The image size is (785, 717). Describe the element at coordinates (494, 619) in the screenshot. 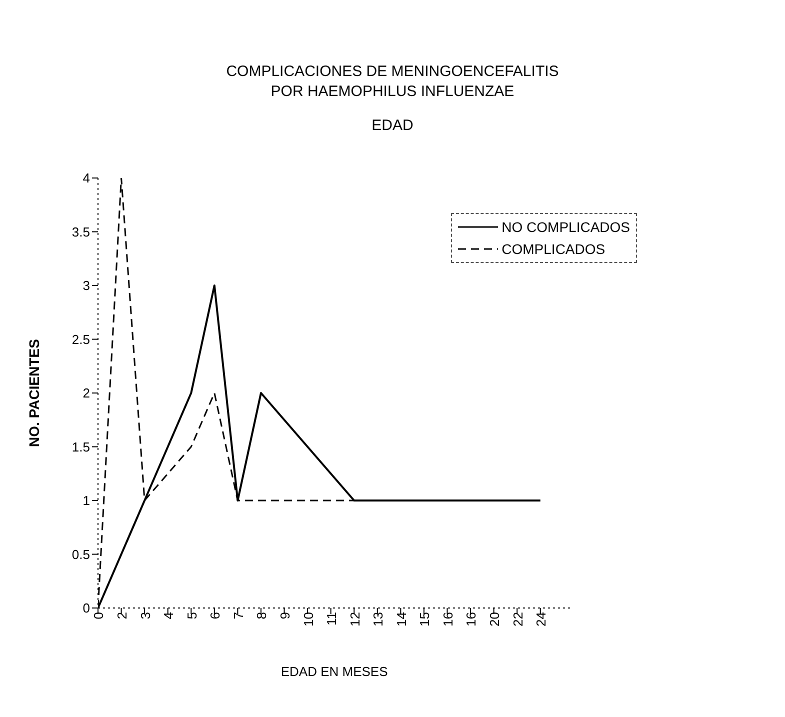

I see `x-tick-label: 20` at that location.